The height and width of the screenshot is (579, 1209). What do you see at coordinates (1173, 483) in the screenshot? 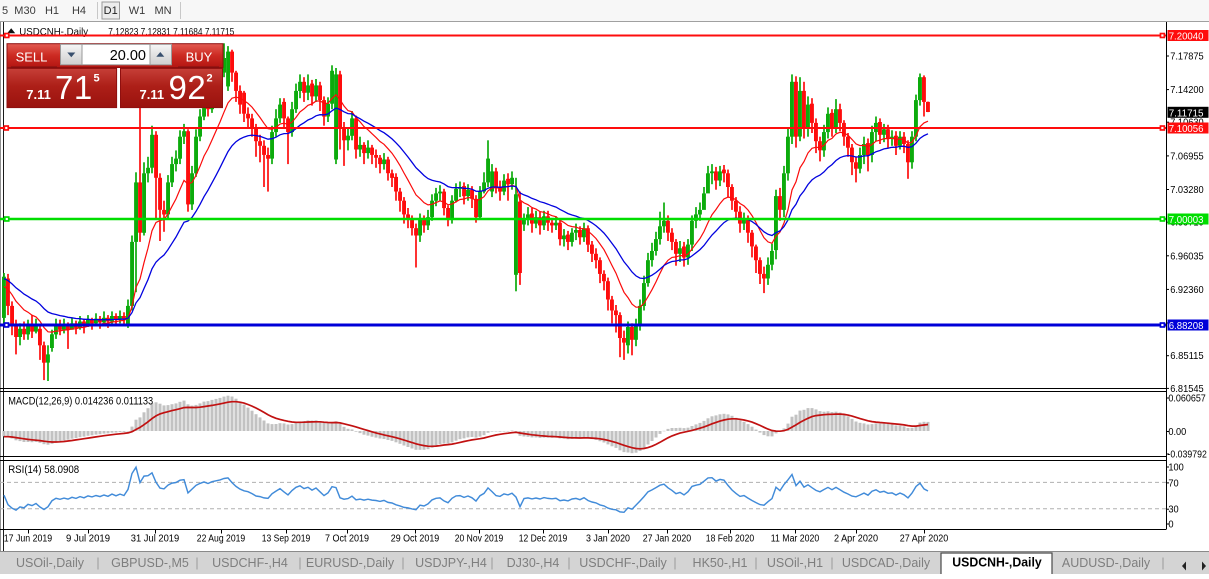
I see `svg-text: 70` at bounding box center [1173, 483].